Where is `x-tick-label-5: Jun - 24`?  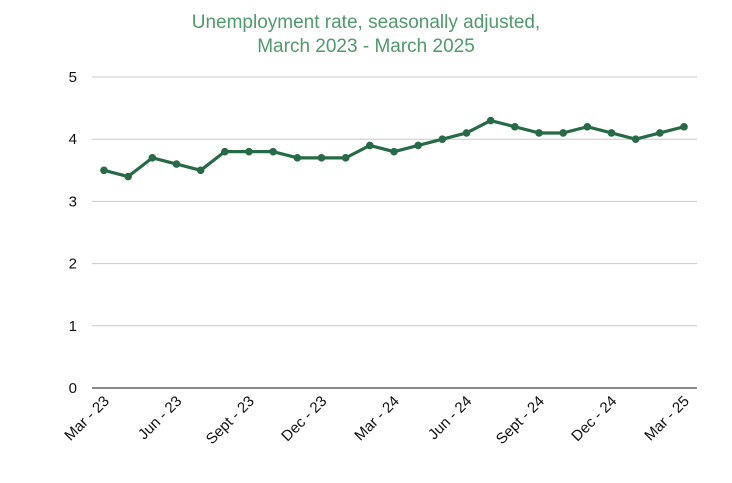 x-tick-label-5: Jun - 24 is located at coordinates (450, 418).